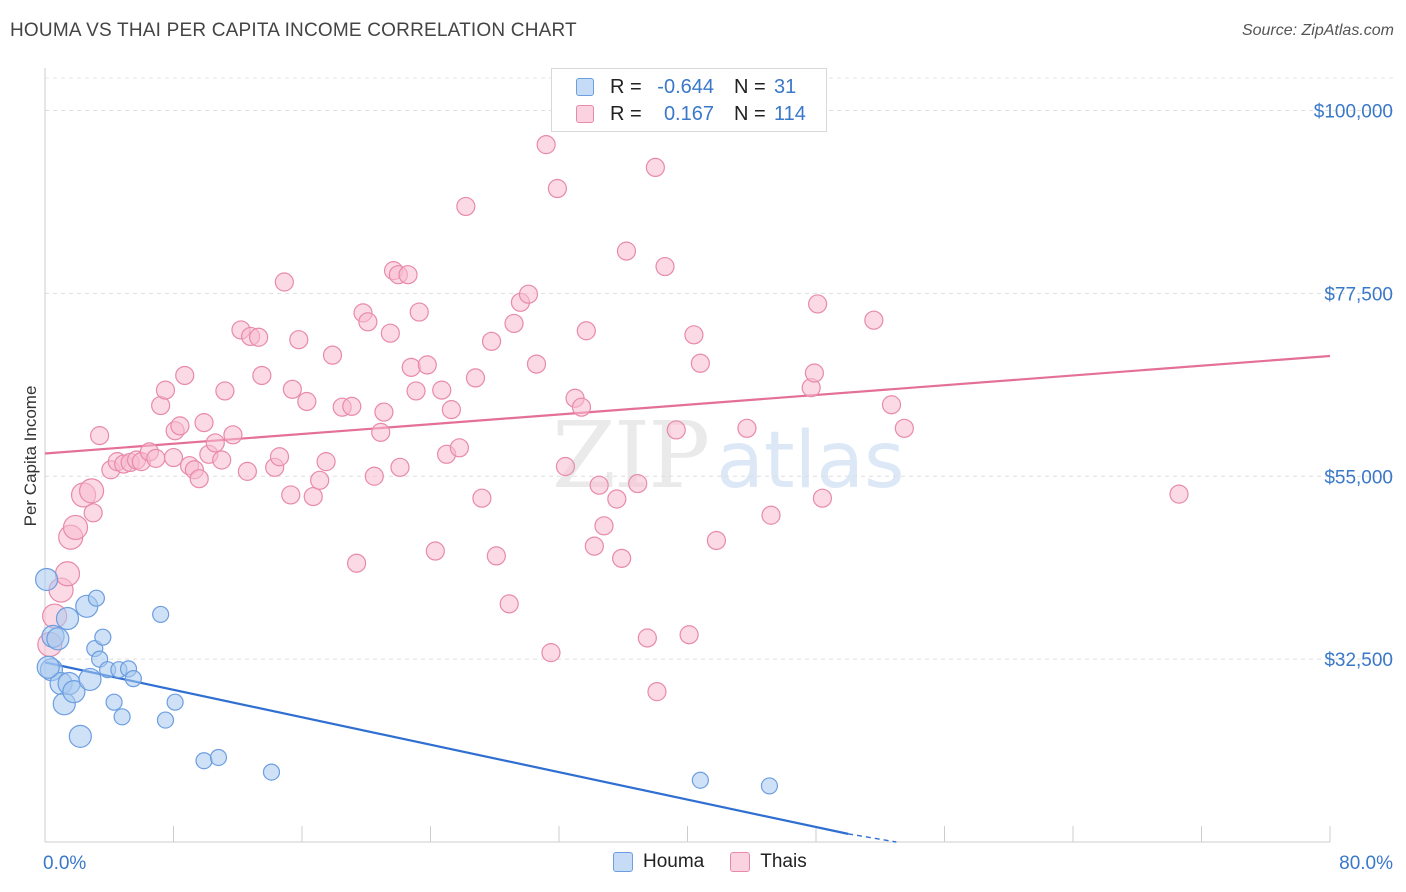  Describe the element at coordinates (723, 862) in the screenshot. I see `bottom-legend: Houma Thais` at that location.